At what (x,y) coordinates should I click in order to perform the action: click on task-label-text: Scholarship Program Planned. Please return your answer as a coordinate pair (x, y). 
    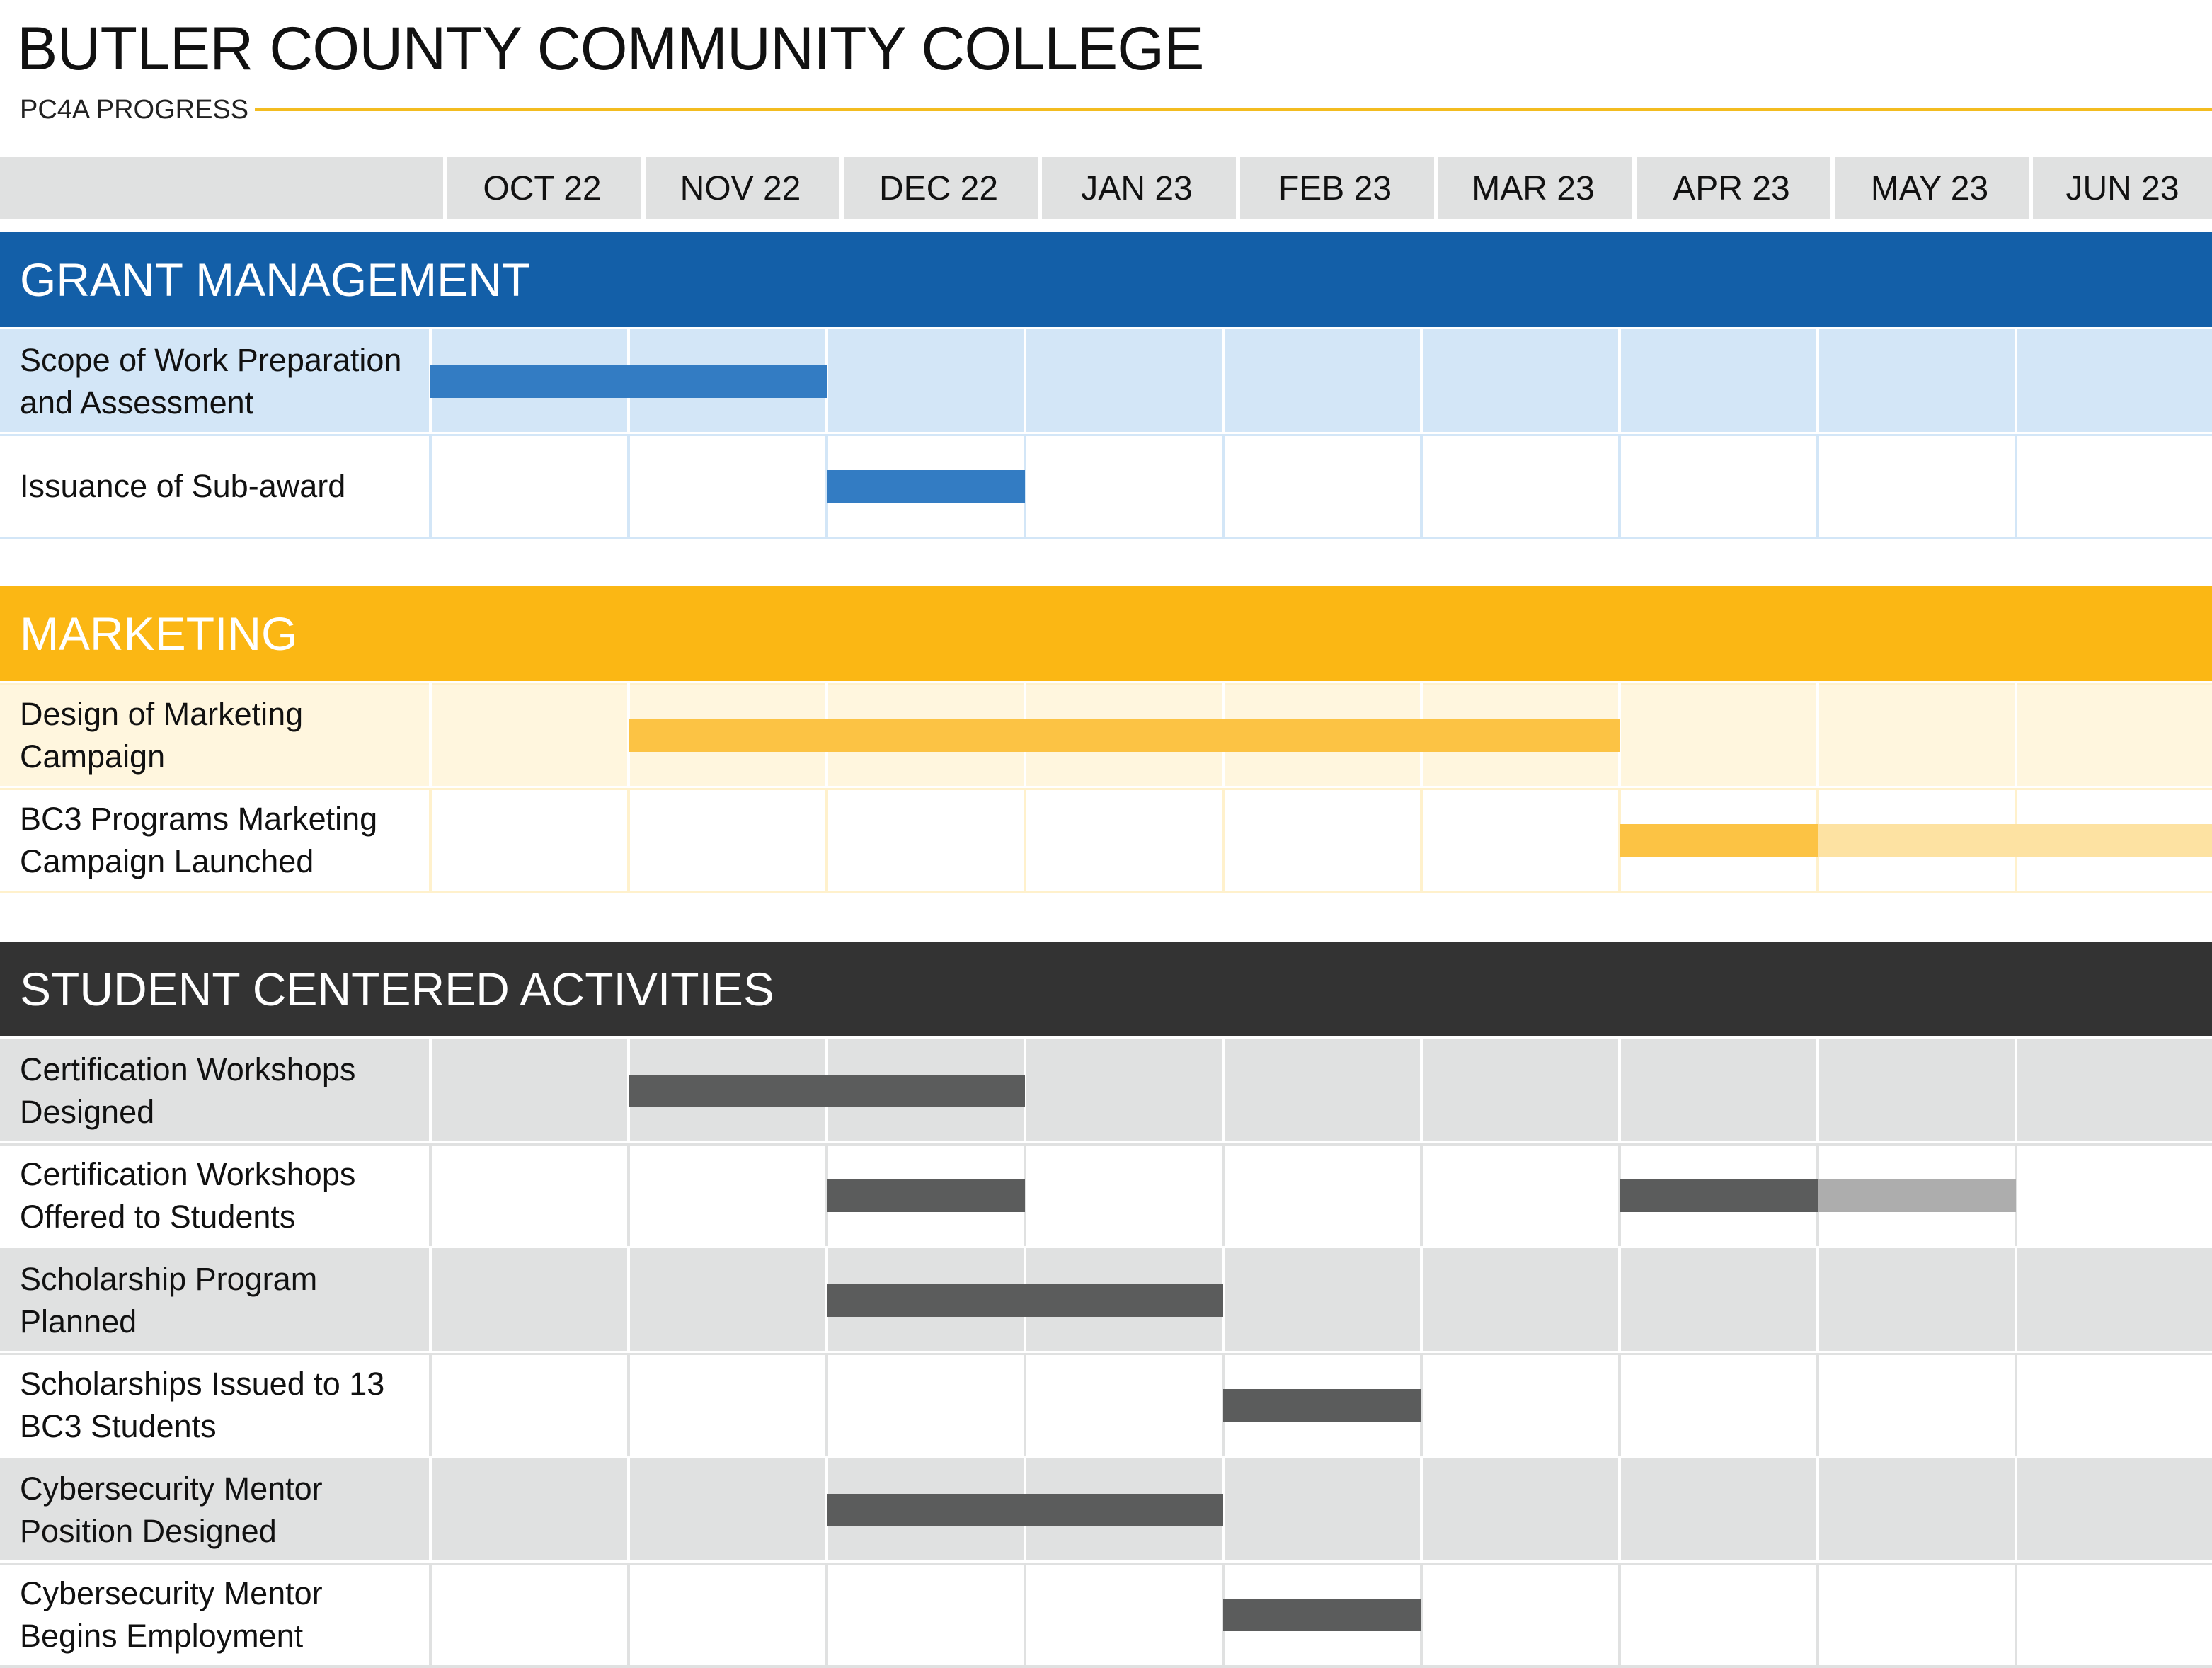
    Looking at the image, I should click on (169, 1300).